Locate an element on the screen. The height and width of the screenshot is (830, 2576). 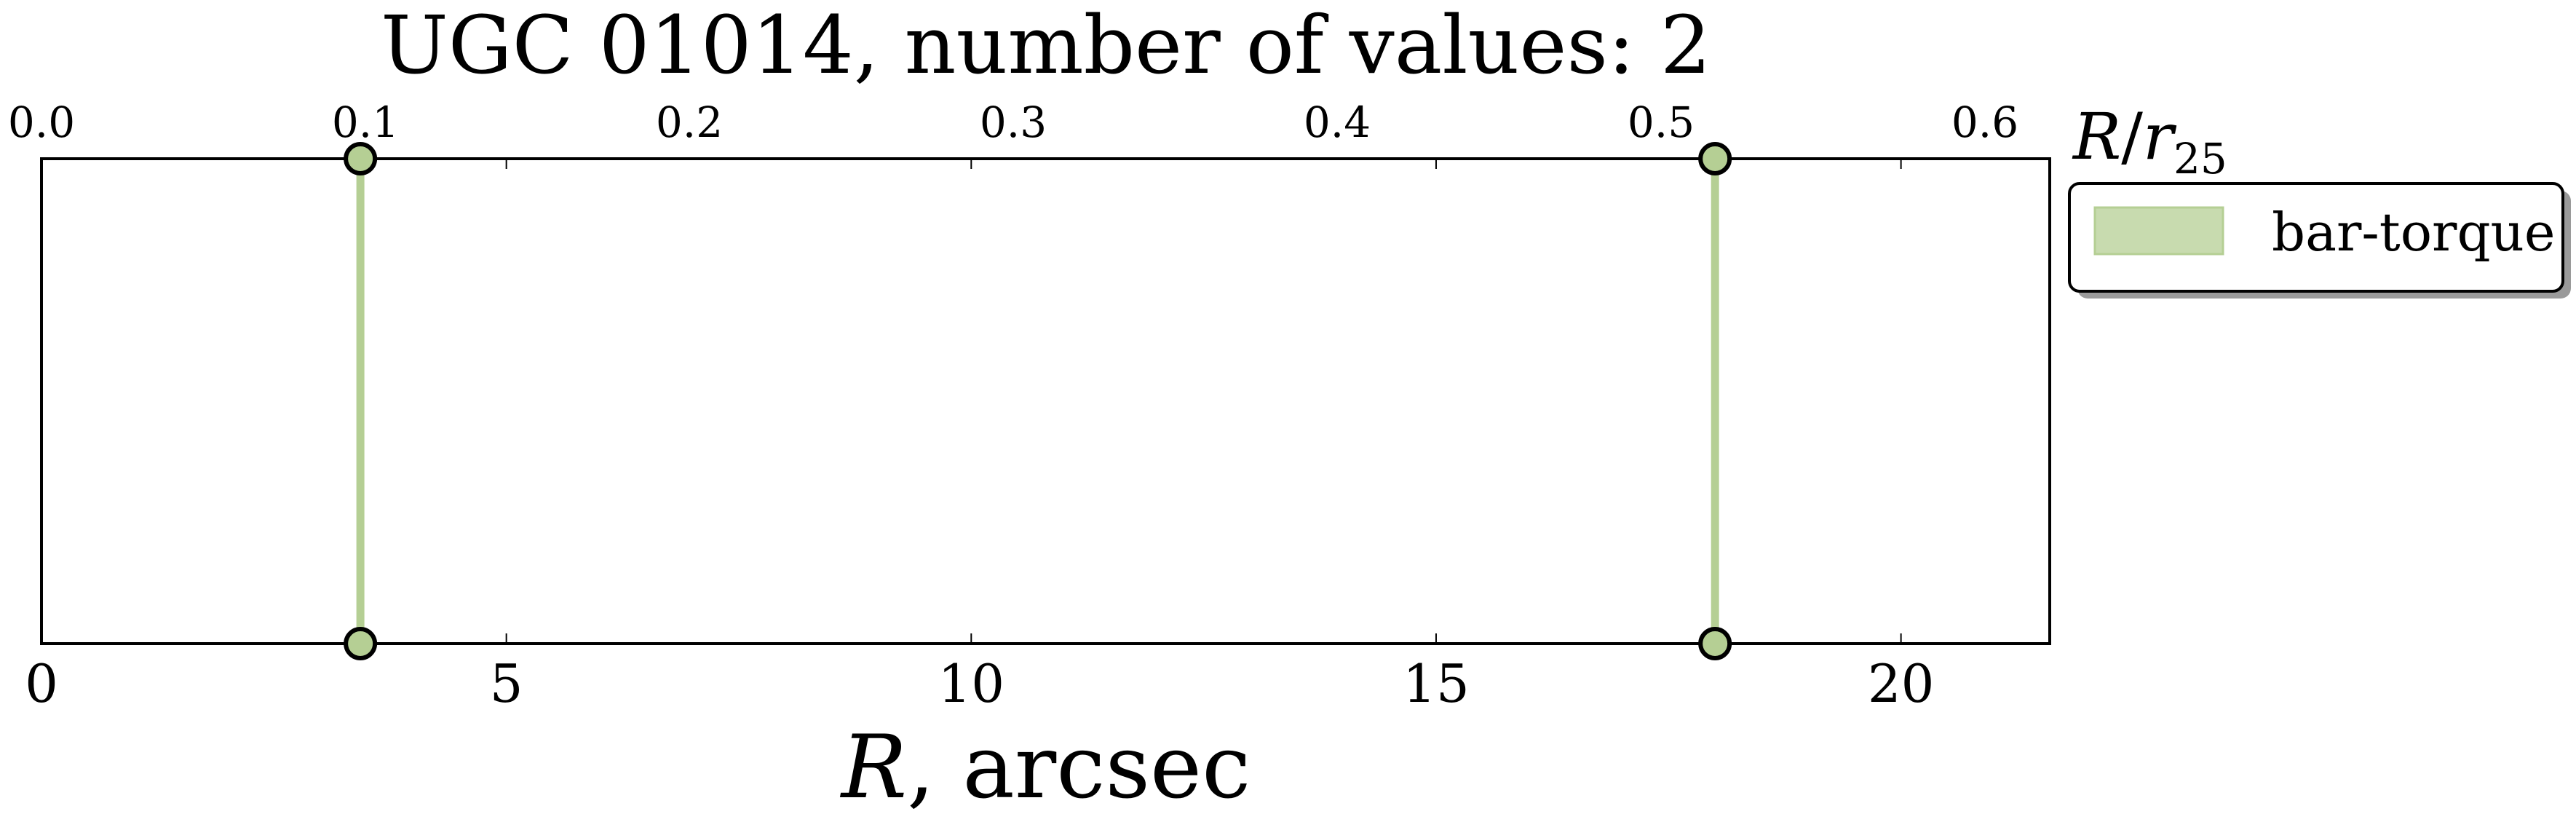
top-tick-label: 0.0 is located at coordinates (41, 123).